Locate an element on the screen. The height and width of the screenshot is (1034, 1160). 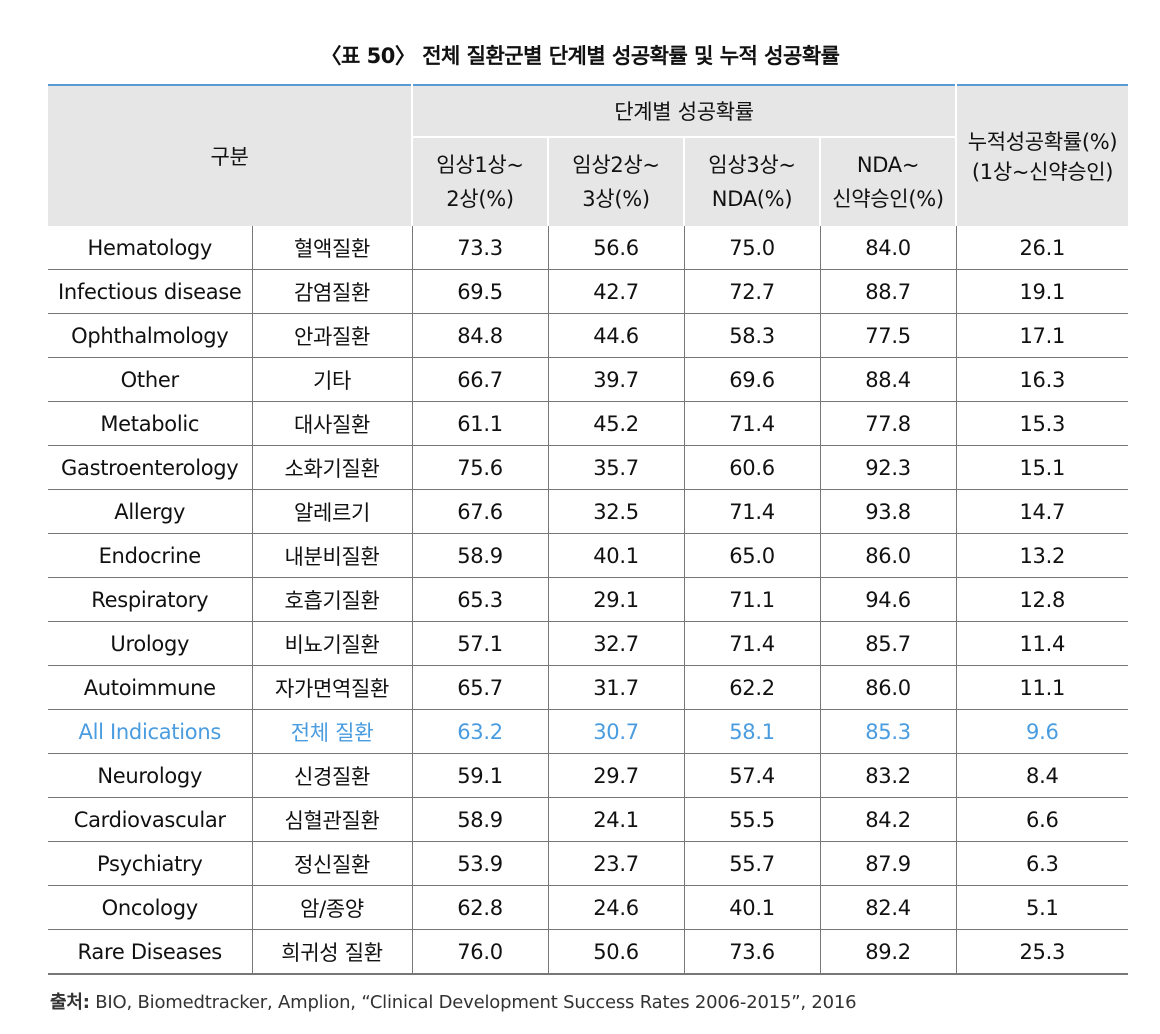
cell-indication-en: Autoimmune is located at coordinates (150, 687).